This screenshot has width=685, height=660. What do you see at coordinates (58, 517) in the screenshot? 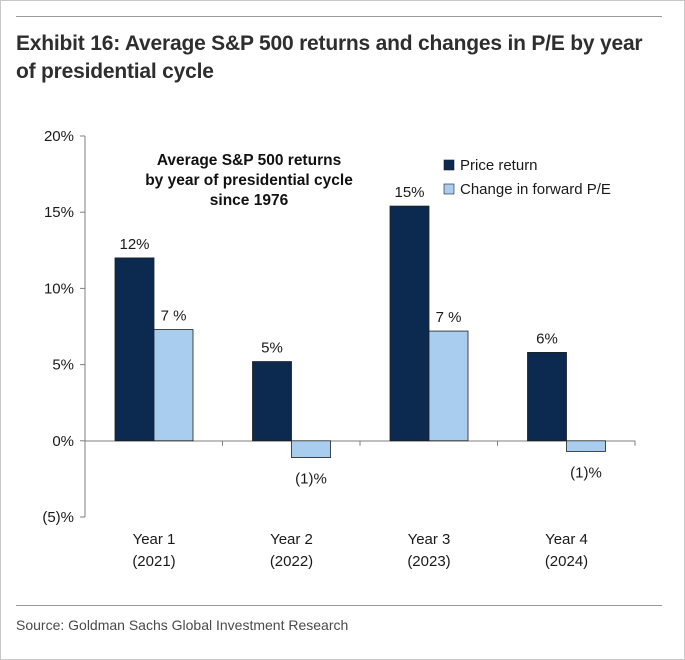
I see `y-tick-label: (5)%` at bounding box center [58, 517].